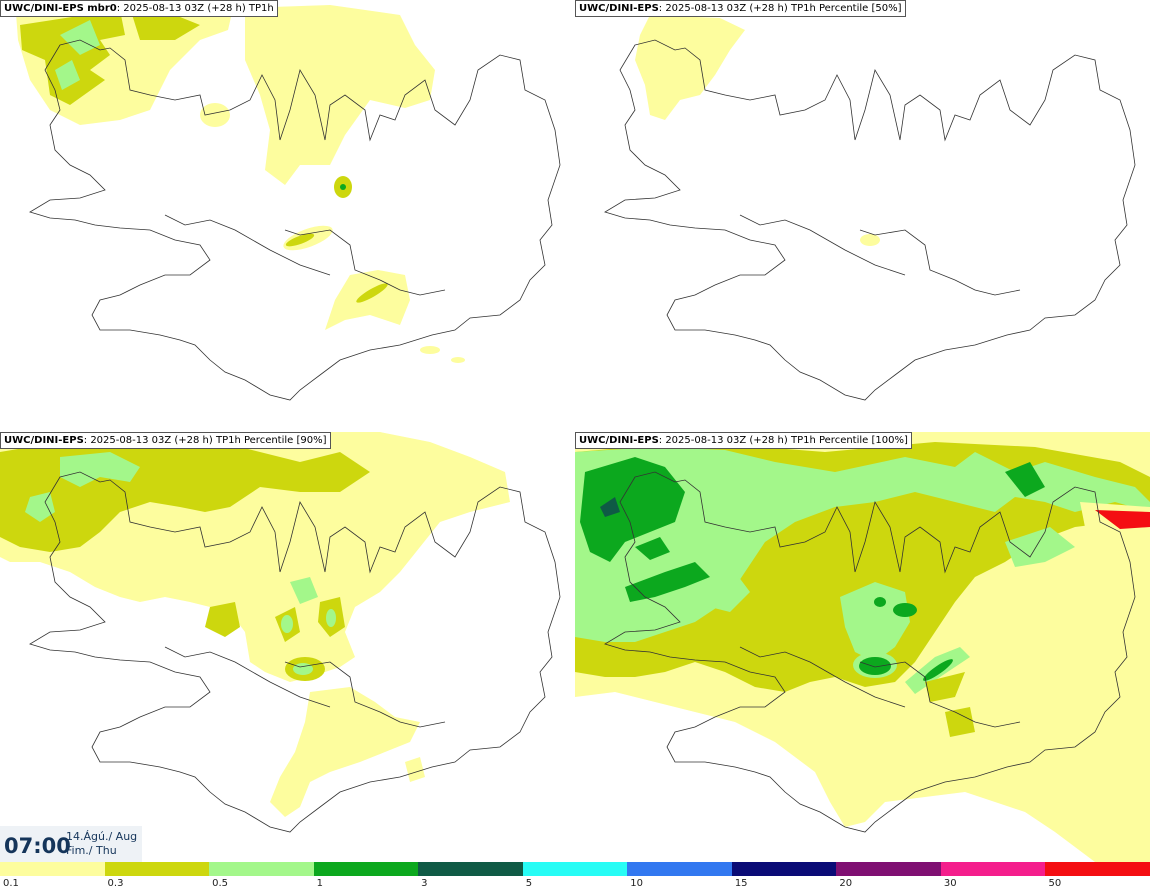  I want to click on color-legend: 0.1 0.3 0.5 1 3 5 10 15 20 30 50, so click(575, 876).